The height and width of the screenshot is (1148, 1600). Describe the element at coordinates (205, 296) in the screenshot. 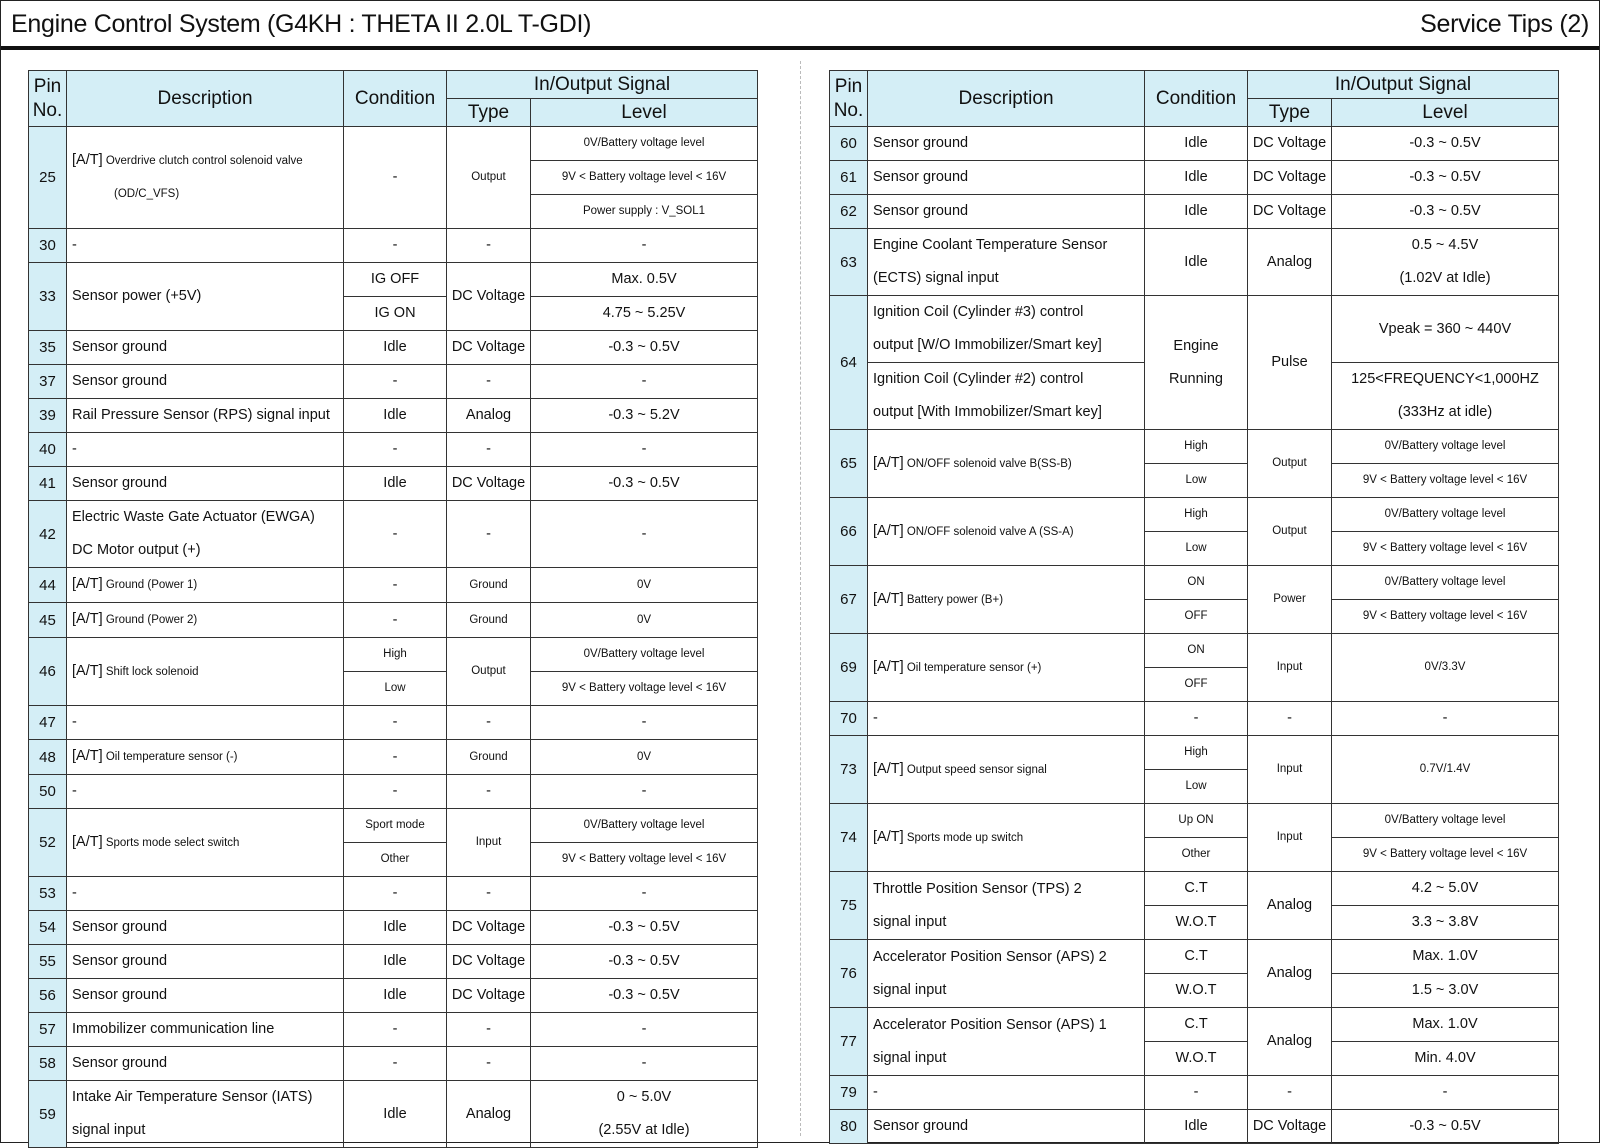

I see `pin-description: Sensor power (+5V)` at that location.